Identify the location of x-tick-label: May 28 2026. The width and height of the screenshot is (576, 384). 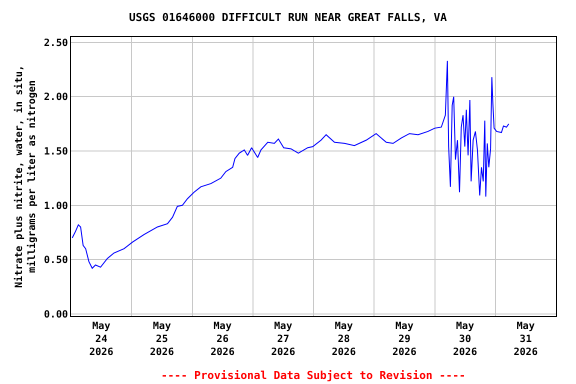
(344, 339).